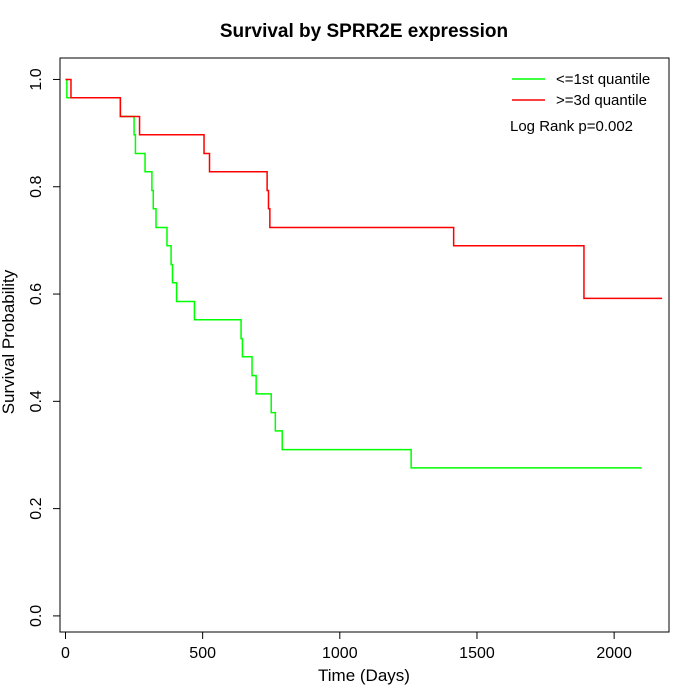 The height and width of the screenshot is (700, 700). Describe the element at coordinates (44, 347) in the screenshot. I see `y-axis: 0.0 0.2 0.4 0.6 0.8 1.0` at that location.